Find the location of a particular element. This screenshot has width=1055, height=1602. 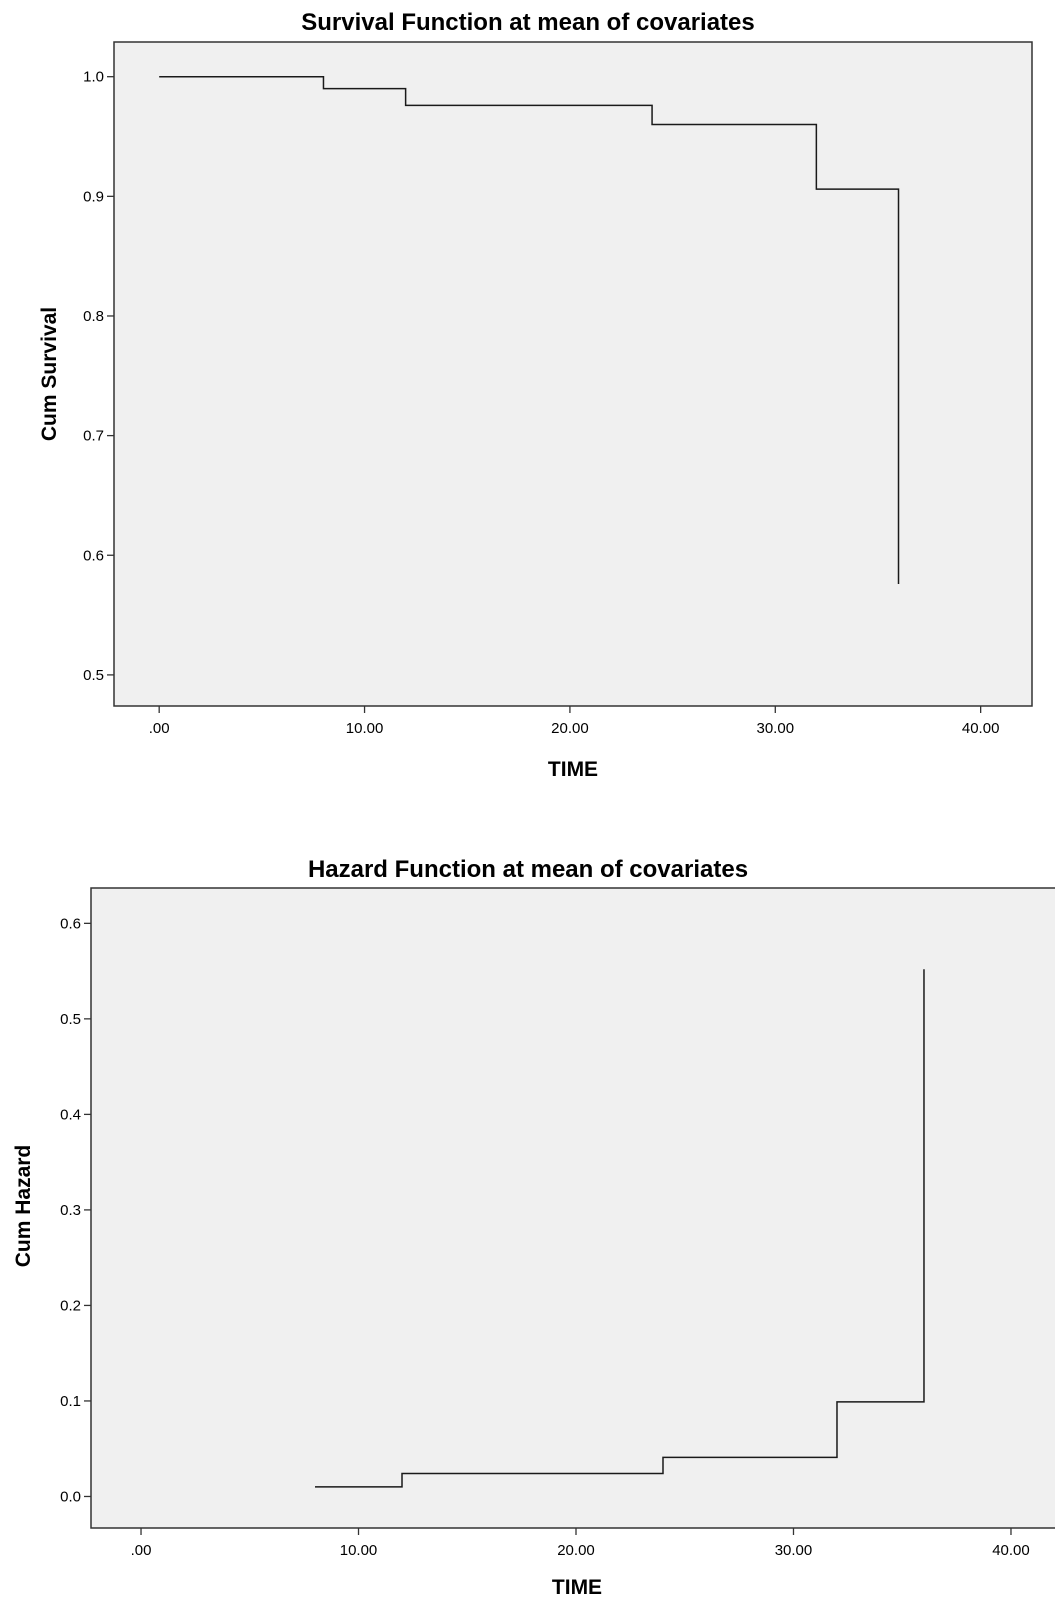

survival-x-tick-label: 10.00 is located at coordinates (365, 728).